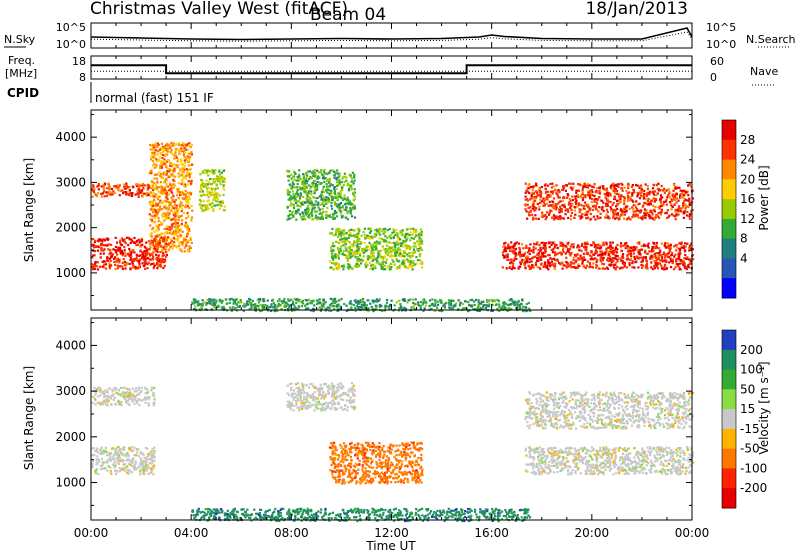  What do you see at coordinates (391, 69) in the screenshot?
I see `freq-line` at bounding box center [391, 69].